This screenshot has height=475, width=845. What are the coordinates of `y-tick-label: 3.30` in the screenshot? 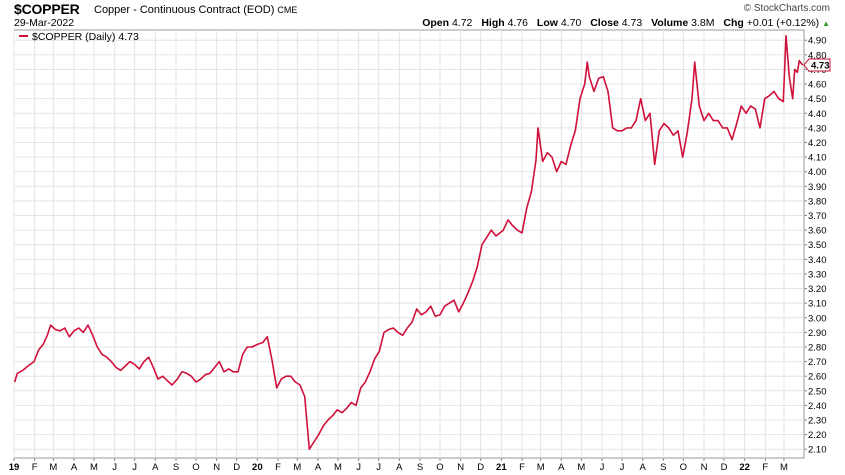 It's located at (817, 274).